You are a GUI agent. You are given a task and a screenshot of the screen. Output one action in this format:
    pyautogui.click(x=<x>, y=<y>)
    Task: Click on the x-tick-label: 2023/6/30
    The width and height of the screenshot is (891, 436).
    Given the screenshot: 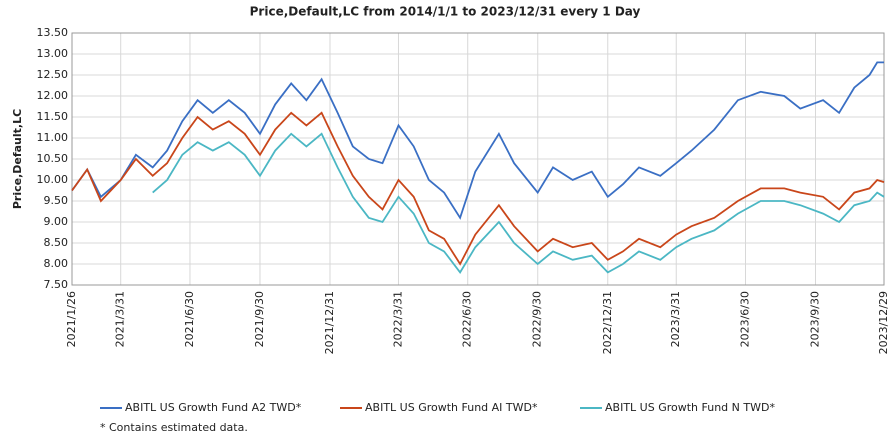 What is the action you would take?
    pyautogui.click(x=744, y=319)
    